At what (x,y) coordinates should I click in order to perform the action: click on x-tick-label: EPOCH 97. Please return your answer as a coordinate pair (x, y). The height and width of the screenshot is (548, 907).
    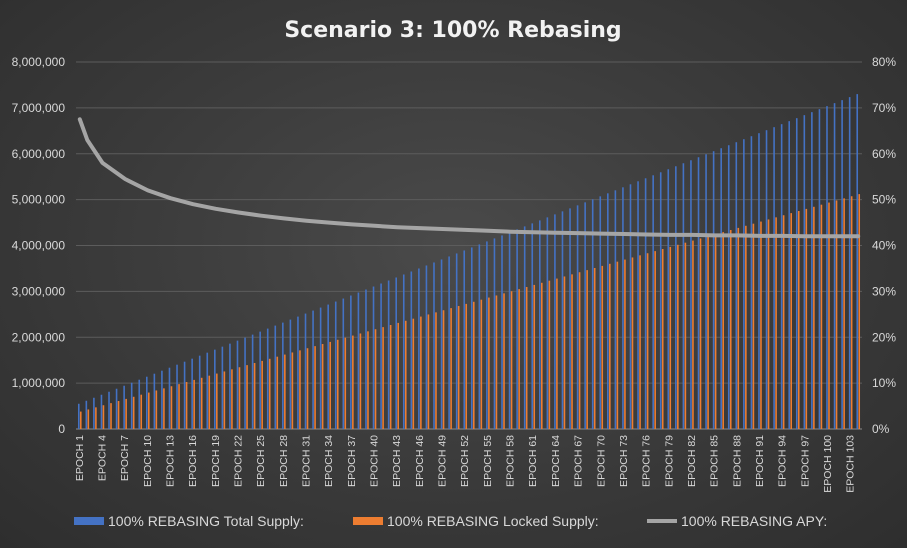
    Looking at the image, I should click on (805, 461).